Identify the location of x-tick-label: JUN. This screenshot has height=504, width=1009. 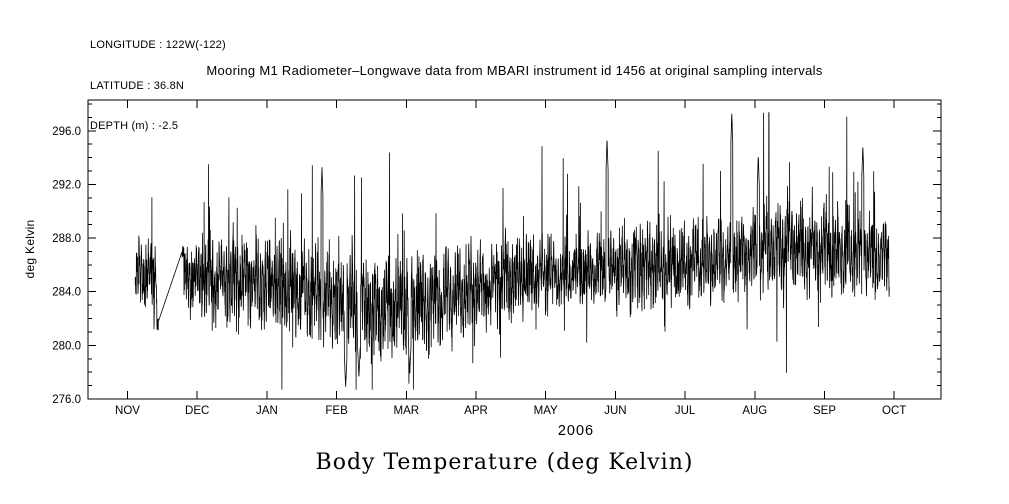
(615, 411).